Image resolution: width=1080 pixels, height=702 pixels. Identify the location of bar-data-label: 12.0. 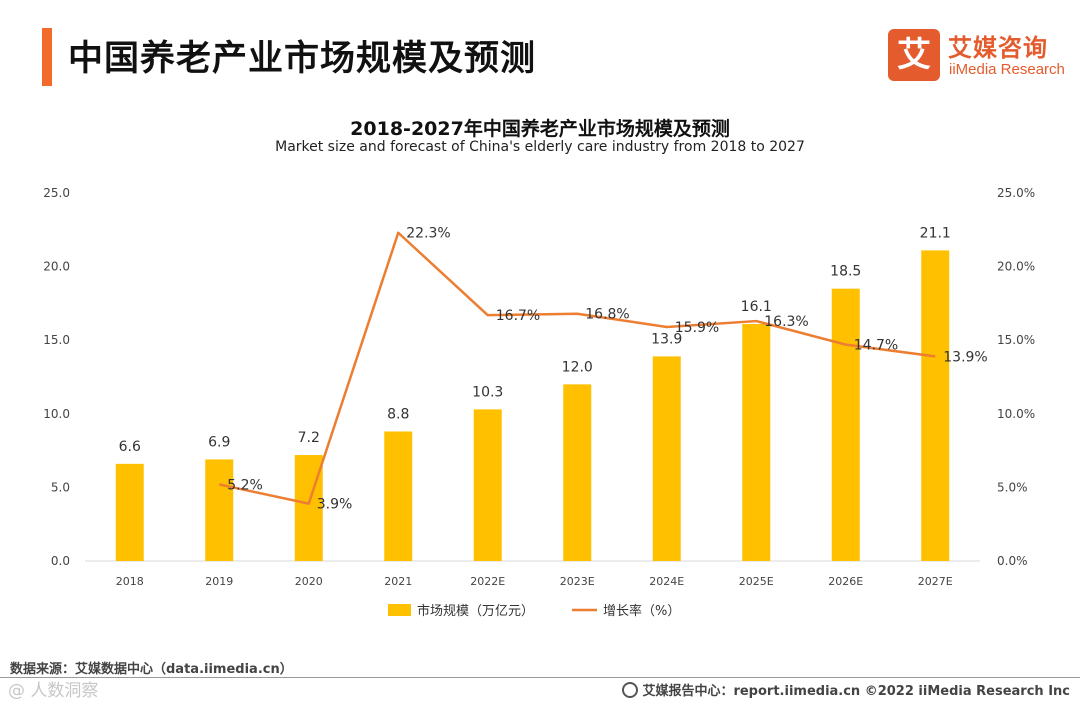
(577, 367).